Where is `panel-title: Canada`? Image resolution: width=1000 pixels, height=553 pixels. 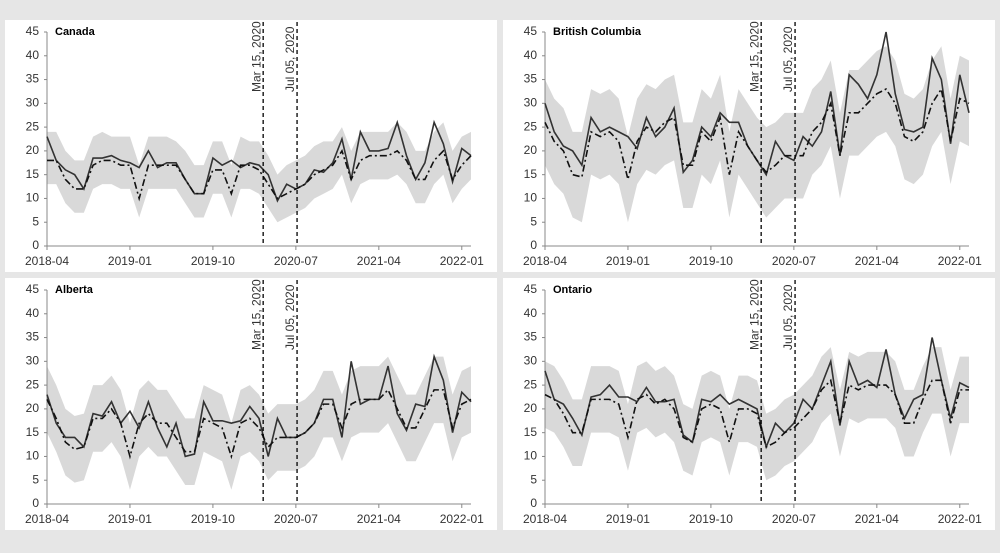
panel-title: Canada is located at coordinates (75, 32).